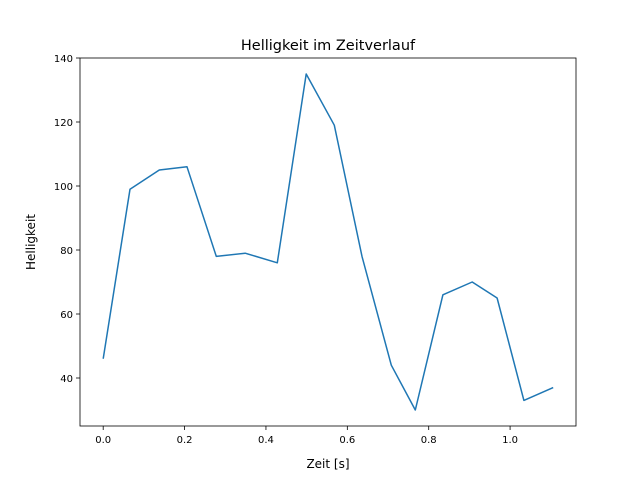 The width and height of the screenshot is (640, 484). I want to click on chart-title: Helligkeit im Zeitverlauf, so click(328, 46).